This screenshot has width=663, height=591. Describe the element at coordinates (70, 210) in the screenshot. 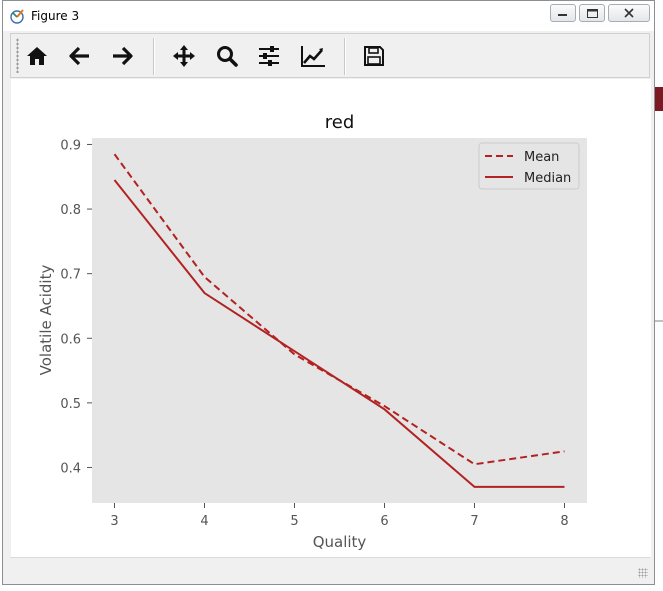

I see `y-tick-label: 0.8` at that location.